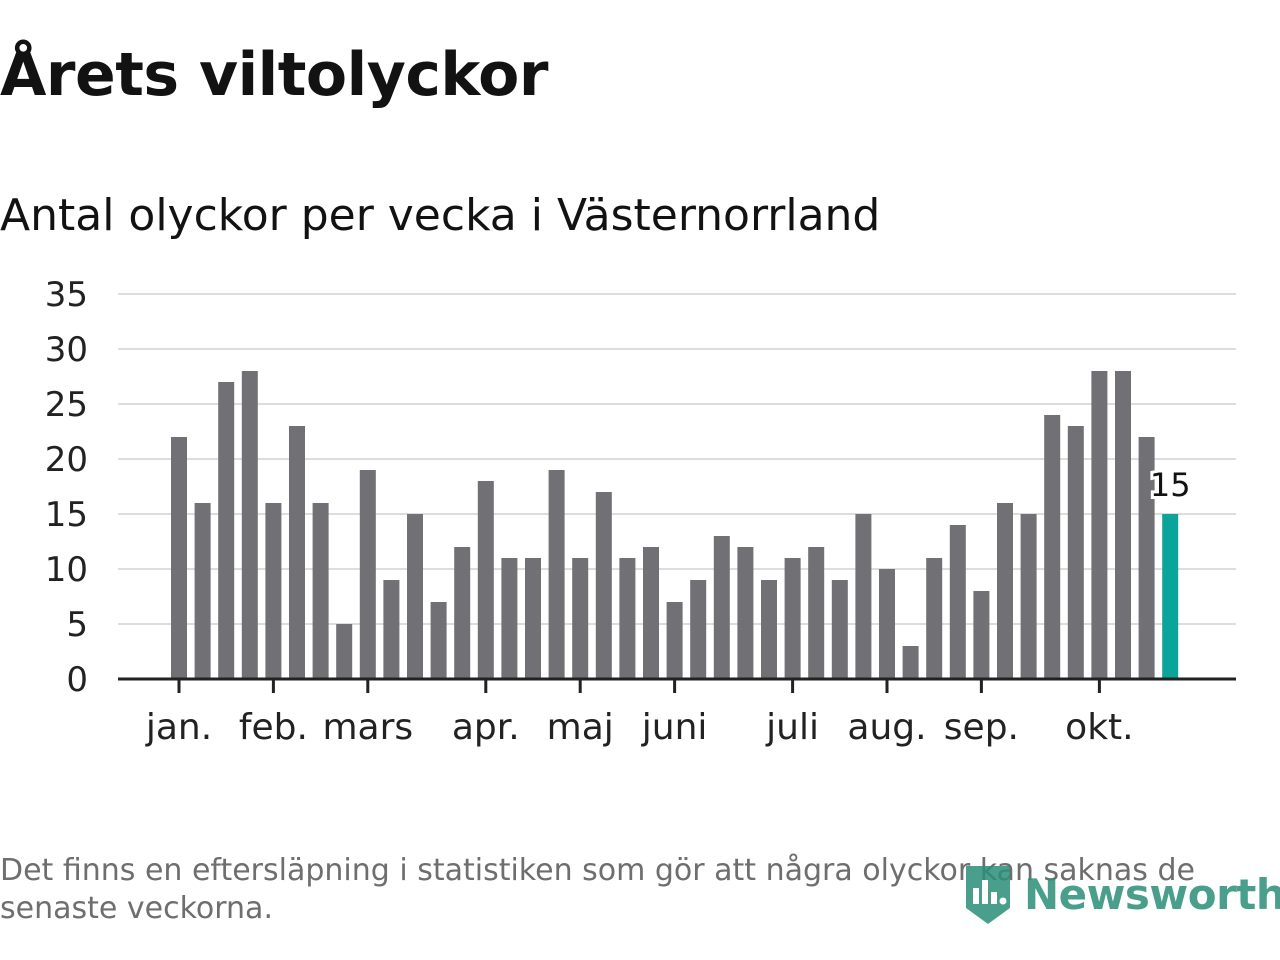 Image resolution: width=1280 pixels, height=960 pixels. I want to click on y-tick-label: 15, so click(66, 515).